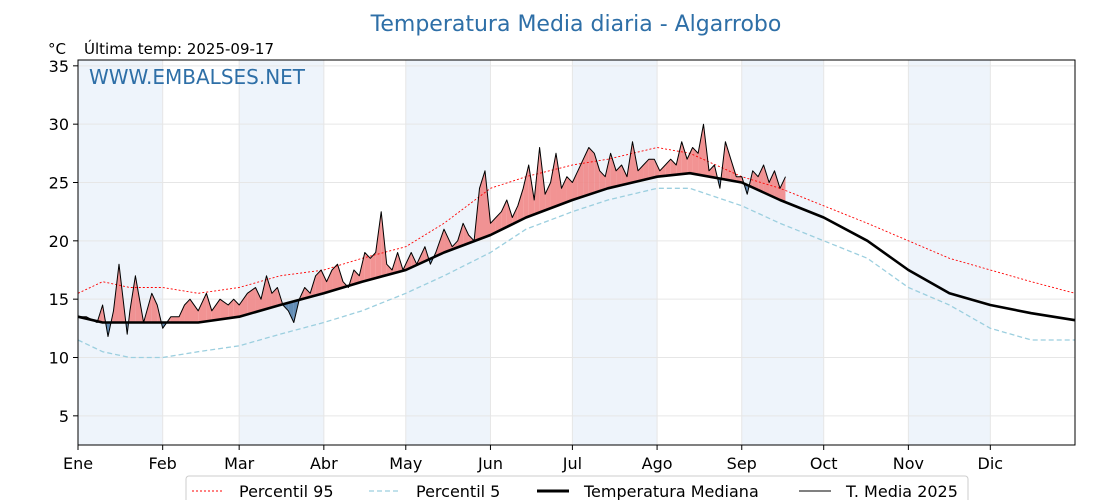 The width and height of the screenshot is (1120, 500). Describe the element at coordinates (57, 49) in the screenshot. I see `unit-label: °C` at that location.